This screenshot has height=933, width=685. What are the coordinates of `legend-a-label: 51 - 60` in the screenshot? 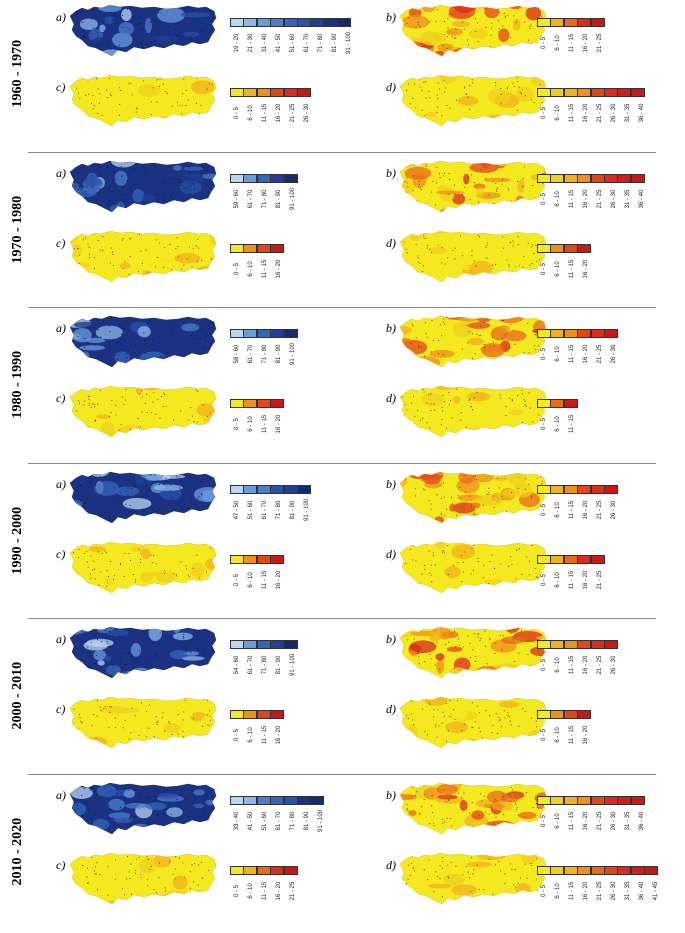 It's located at (293, 43).